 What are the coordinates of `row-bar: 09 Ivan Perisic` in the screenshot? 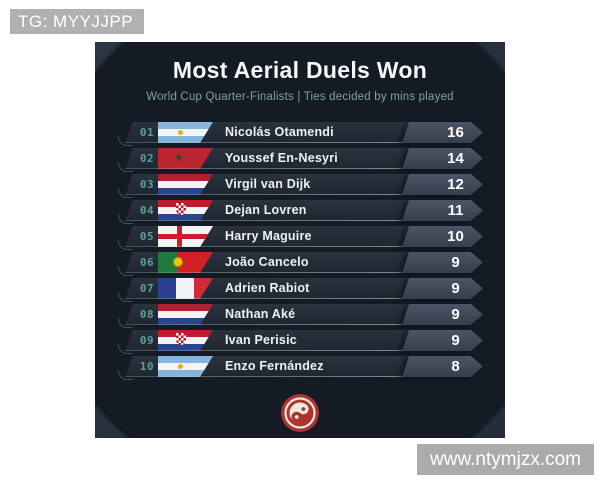 It's located at (297, 340).